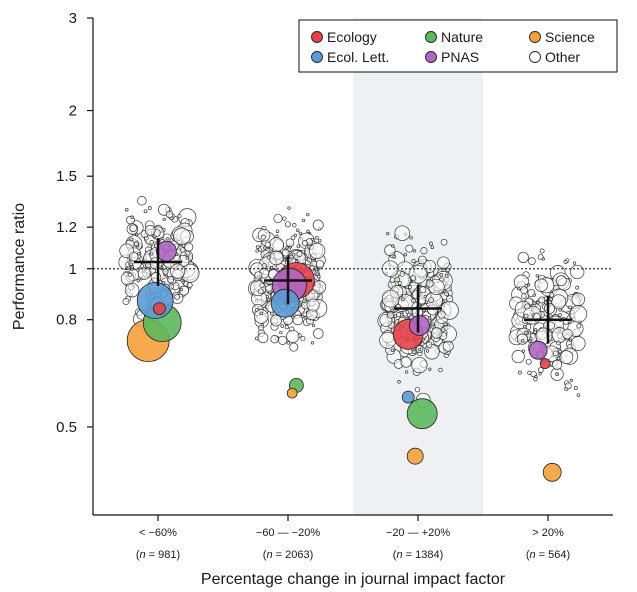 This screenshot has width=637, height=592. Describe the element at coordinates (317, 57) in the screenshot. I see `legend-marker-ecollett` at that location.